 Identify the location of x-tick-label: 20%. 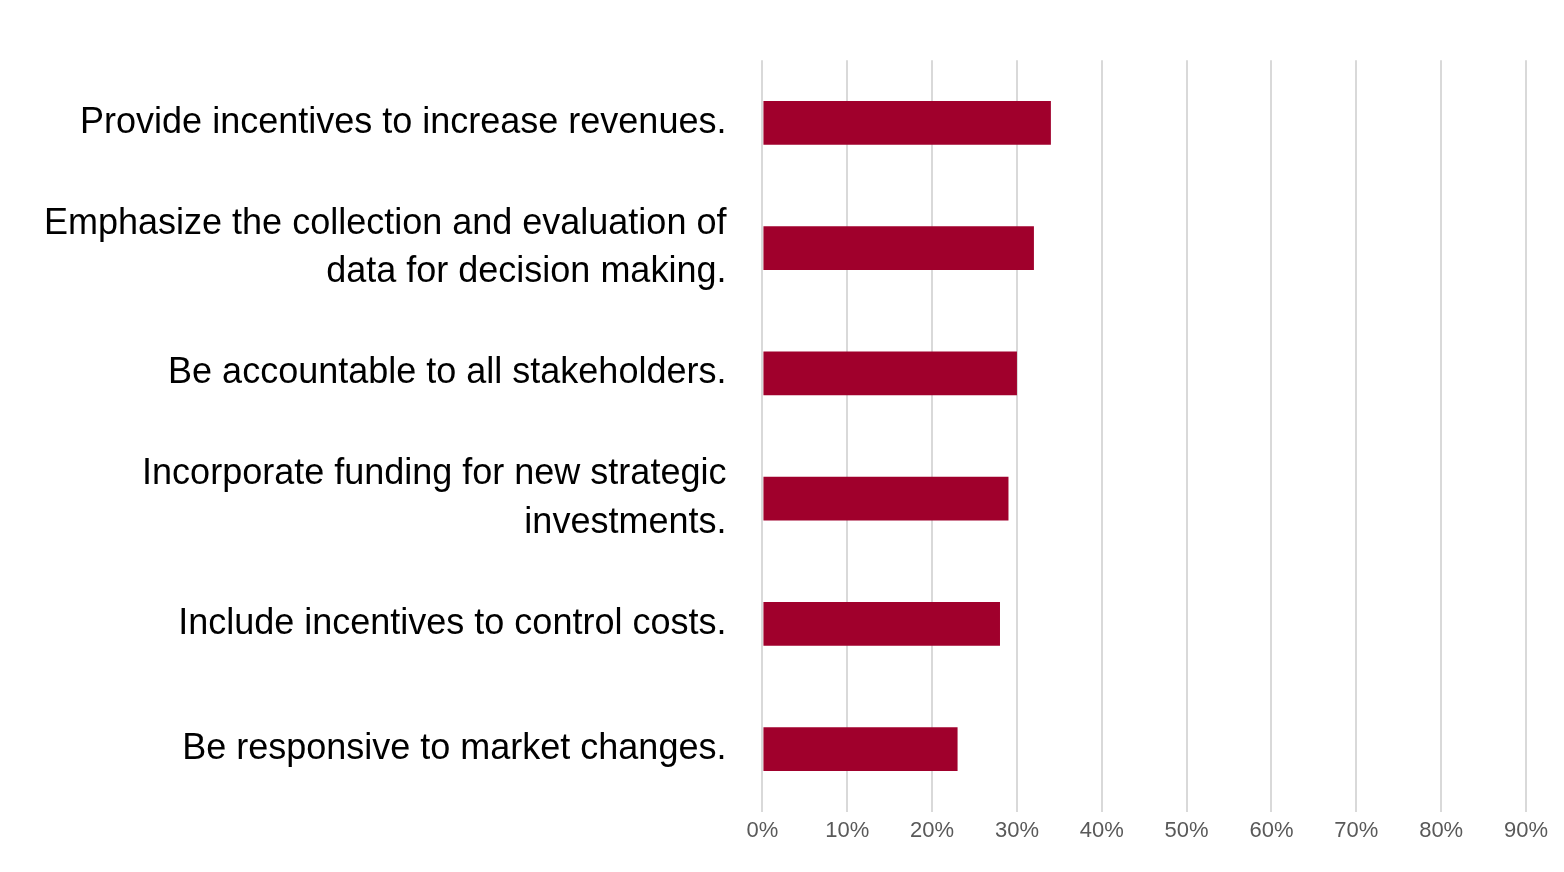
(932, 829).